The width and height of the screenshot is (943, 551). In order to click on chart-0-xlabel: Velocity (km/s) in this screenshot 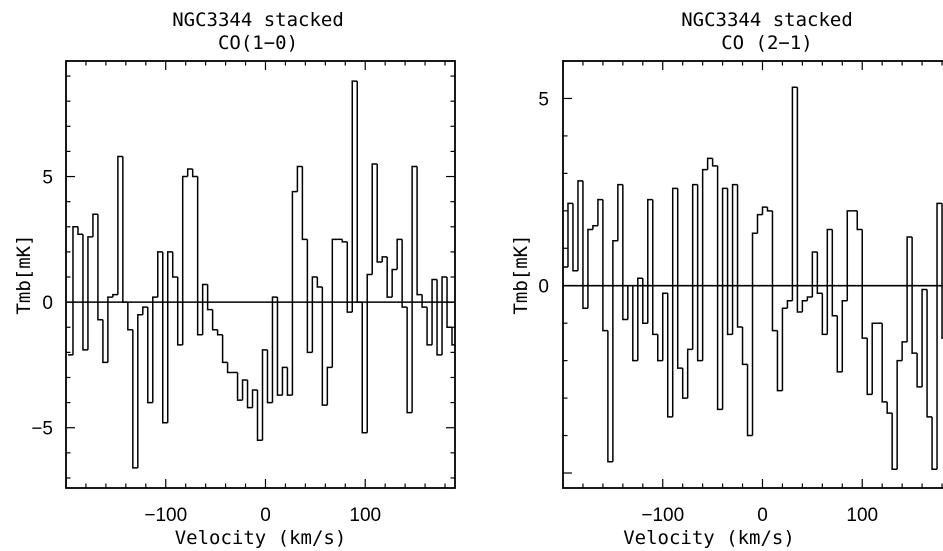, I will do `click(261, 538)`.